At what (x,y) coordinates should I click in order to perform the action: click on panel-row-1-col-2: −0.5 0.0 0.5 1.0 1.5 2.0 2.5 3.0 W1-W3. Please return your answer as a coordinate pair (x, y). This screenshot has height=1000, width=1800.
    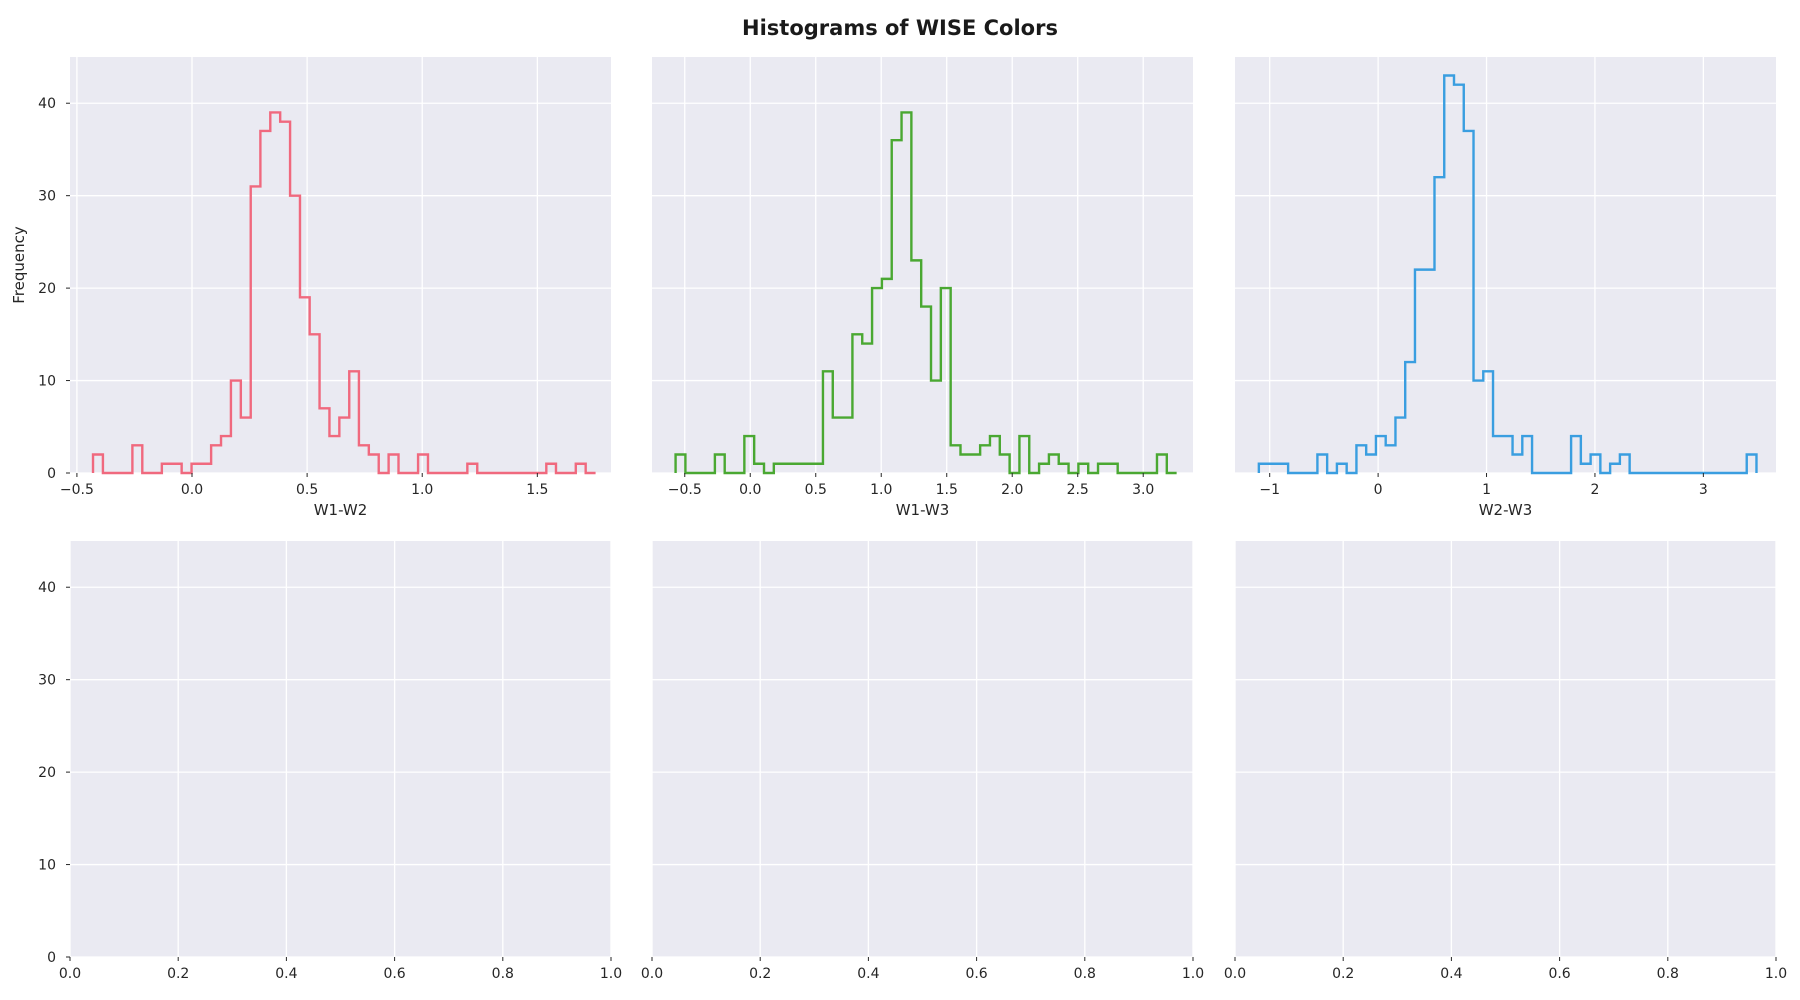
    Looking at the image, I should click on (922, 288).